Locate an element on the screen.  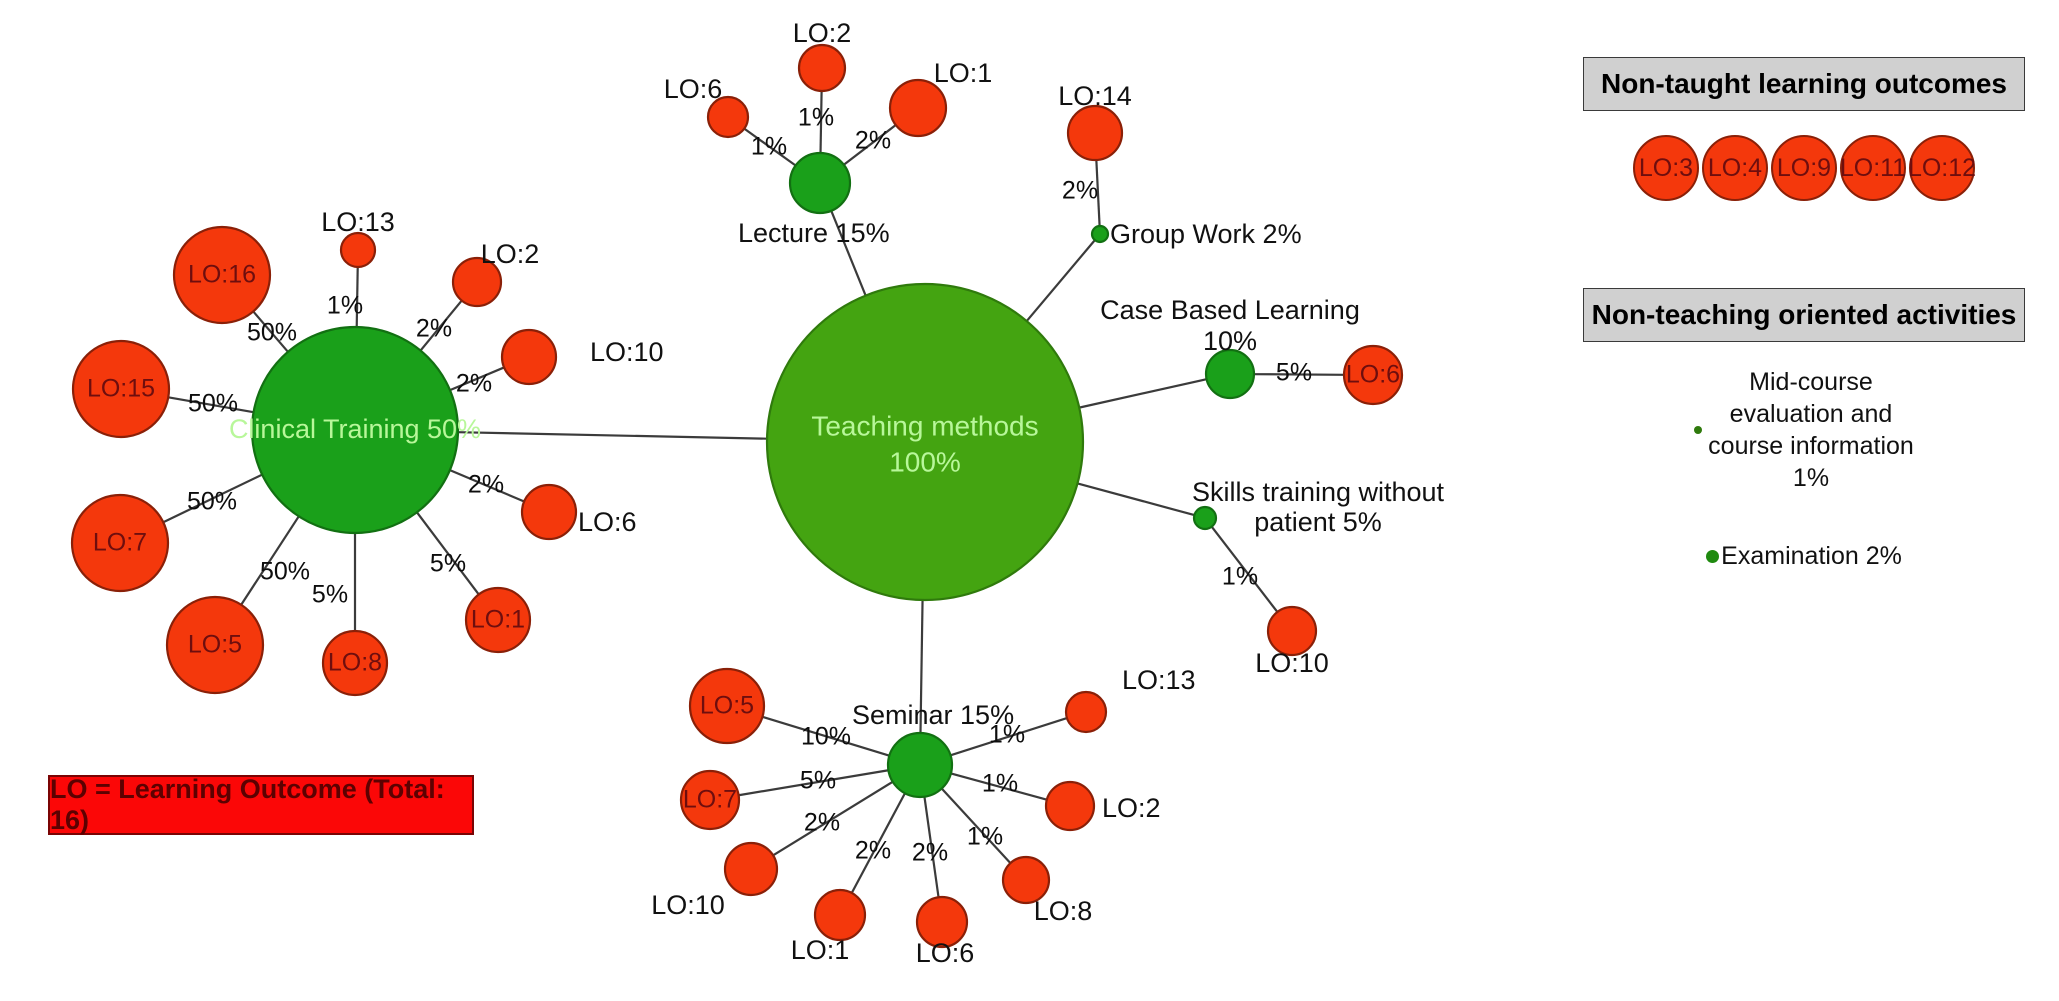
node-sem-lo5: LO:5 is located at coordinates (727, 706).